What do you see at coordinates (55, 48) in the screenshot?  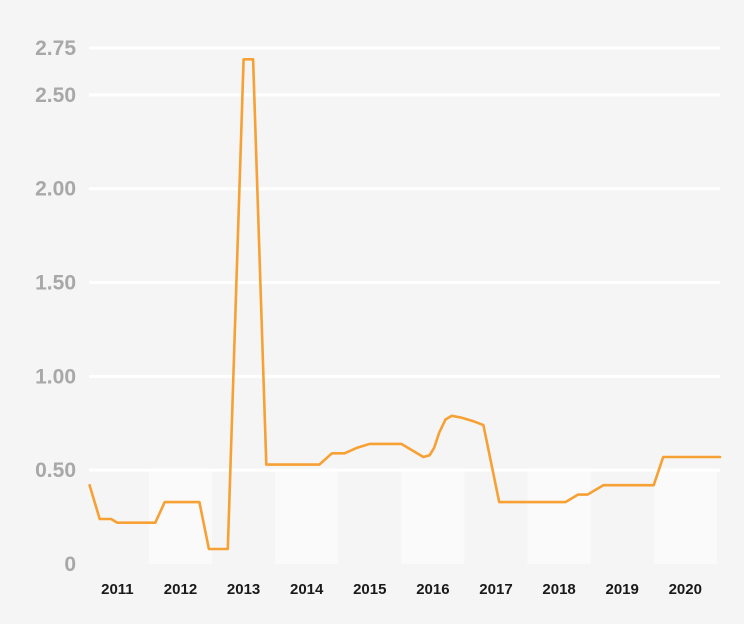 I see `y-tick-label: 2.75` at bounding box center [55, 48].